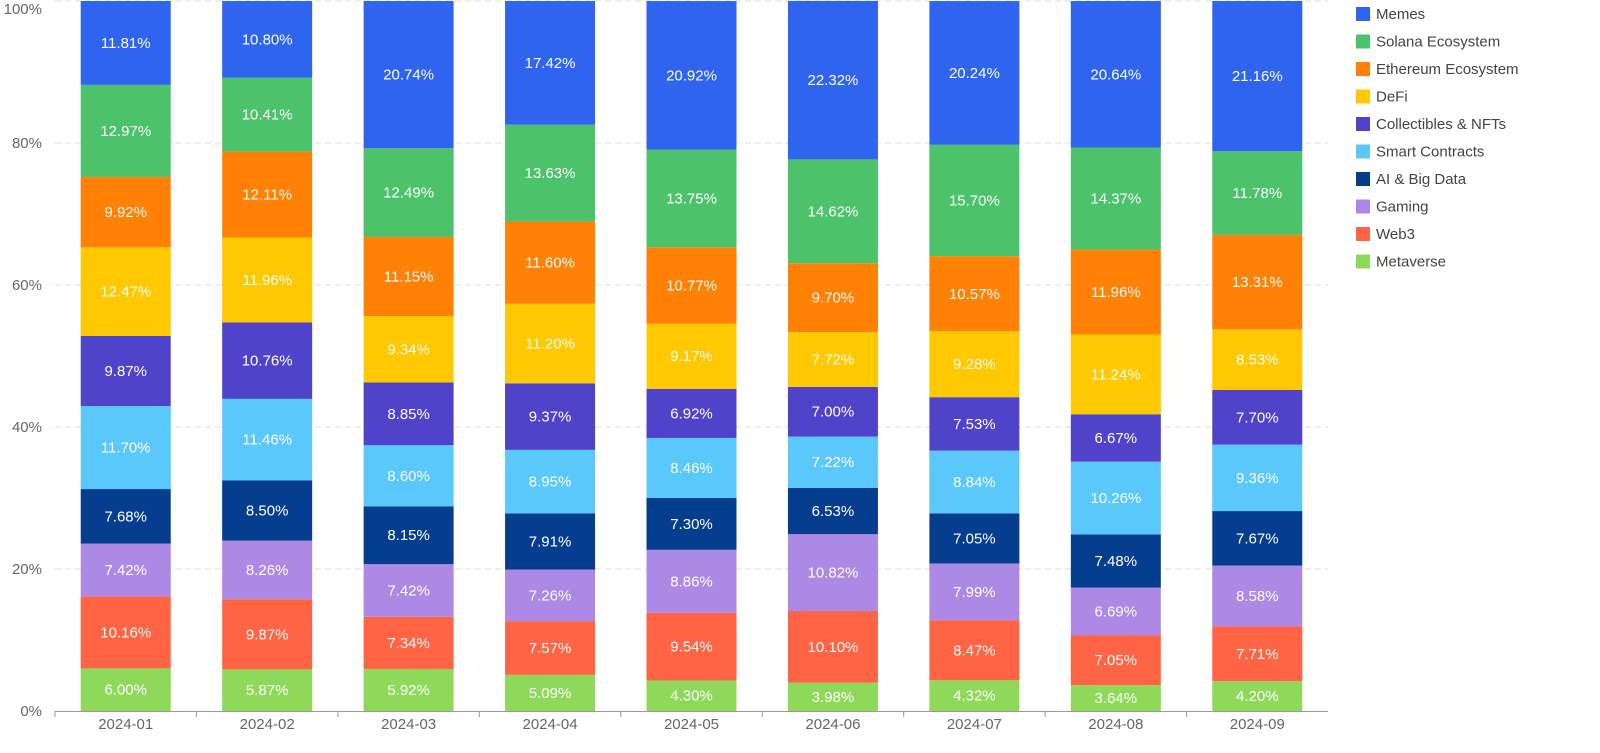 The width and height of the screenshot is (1600, 753). Describe the element at coordinates (125, 516) in the screenshot. I see `data-label: 7.68%` at that location.